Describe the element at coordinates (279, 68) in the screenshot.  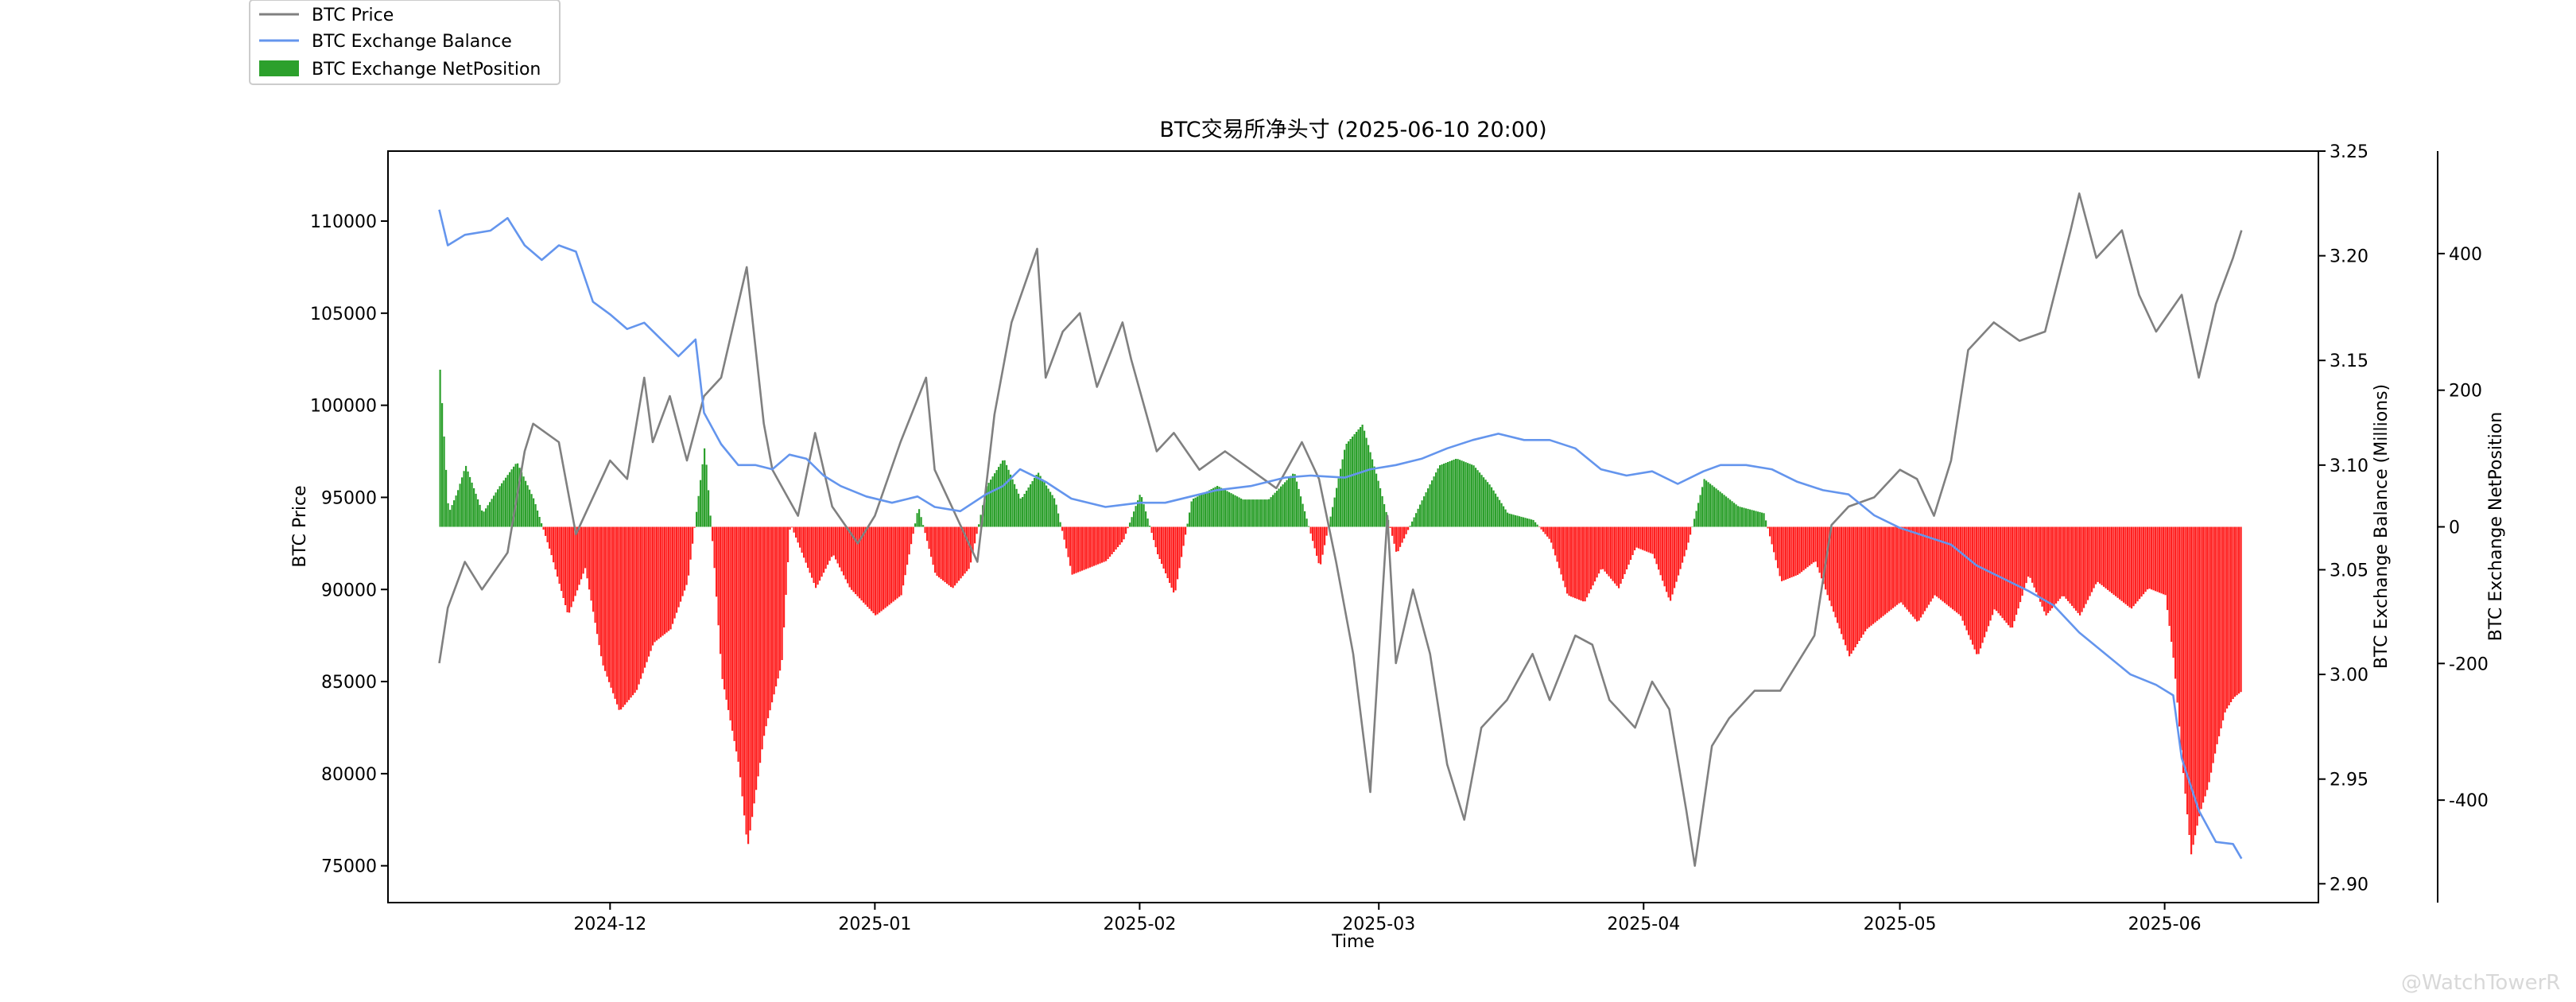
I see `legend-netposition-swatch` at that location.